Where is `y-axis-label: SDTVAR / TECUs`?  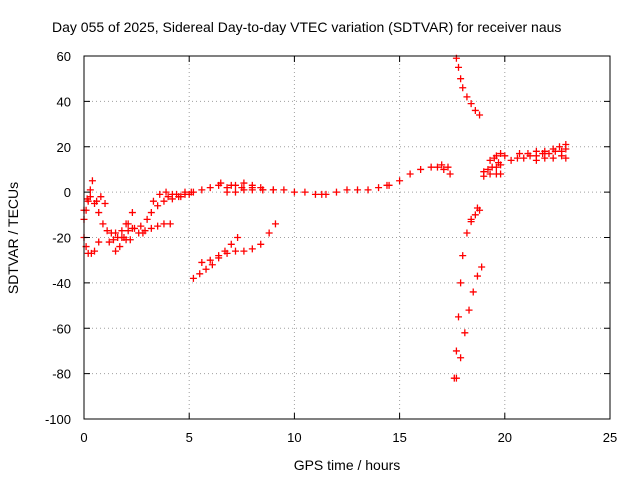 y-axis-label: SDTVAR / TECUs is located at coordinates (13, 238).